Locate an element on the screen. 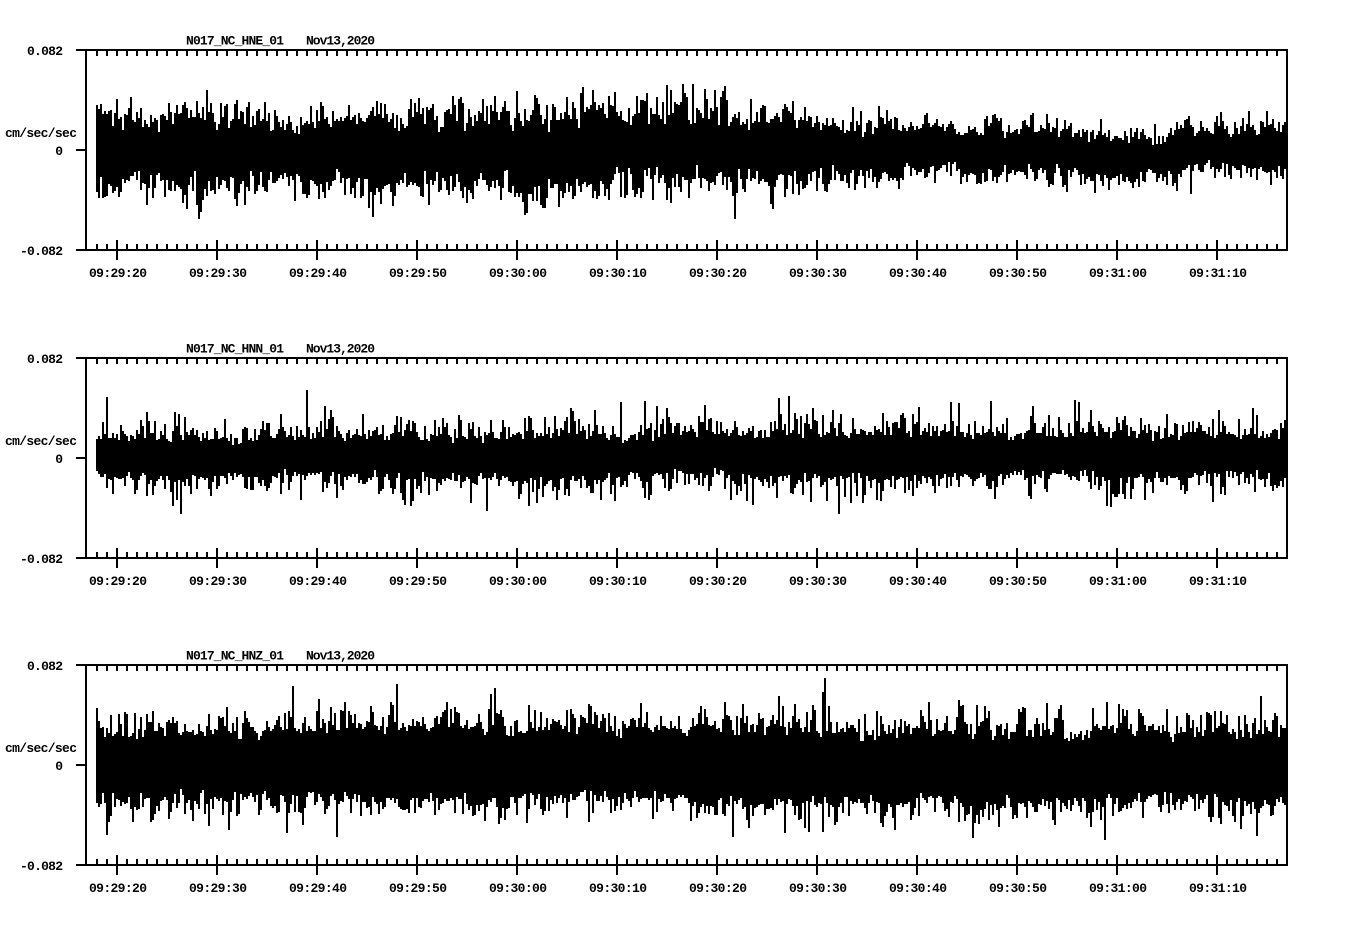  svg-text: N017_NC_HNE_01 is located at coordinates (235, 41).